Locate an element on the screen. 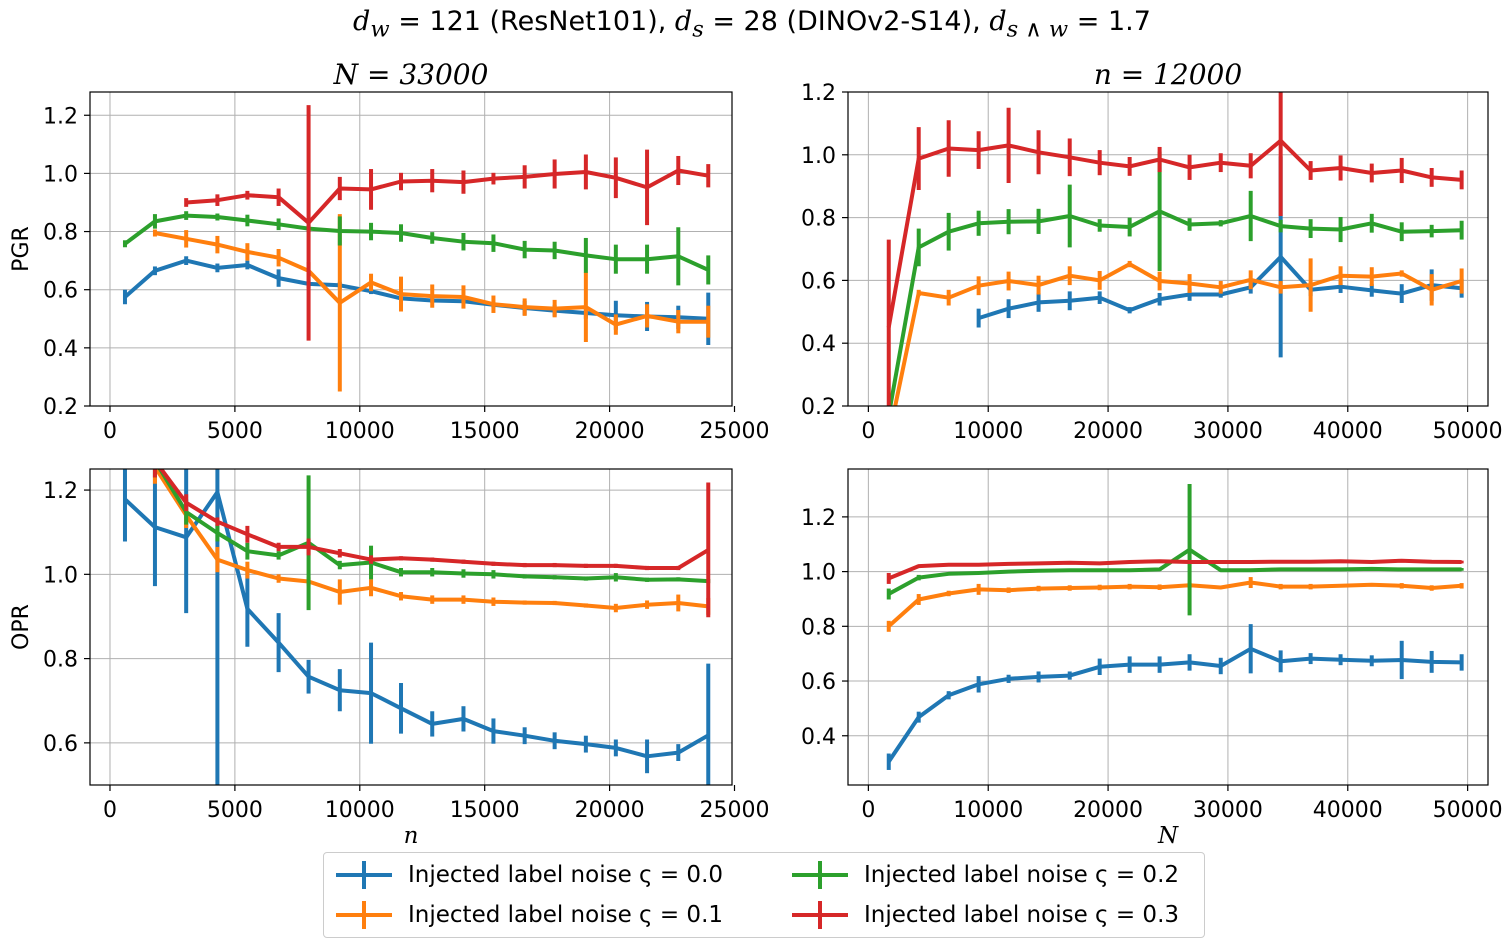 The image size is (1504, 949). legend-item-noise-1: Injected label noise ς = 0.1 is located at coordinates (528, 915).